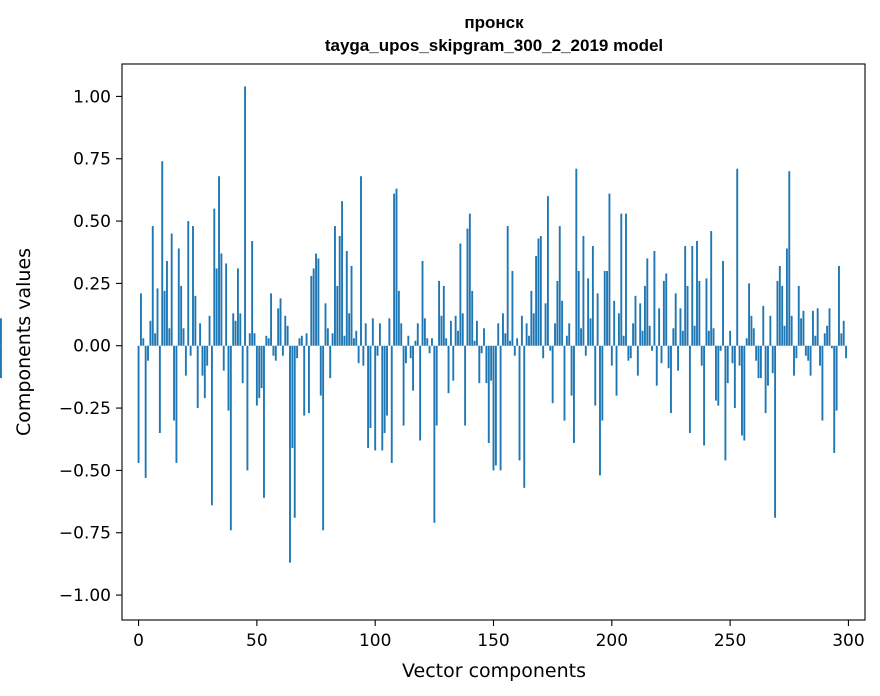  What do you see at coordinates (494, 45) in the screenshot?
I see `chart-title-line2: tayga_upos_skipgram_300_2_2019 model` at bounding box center [494, 45].